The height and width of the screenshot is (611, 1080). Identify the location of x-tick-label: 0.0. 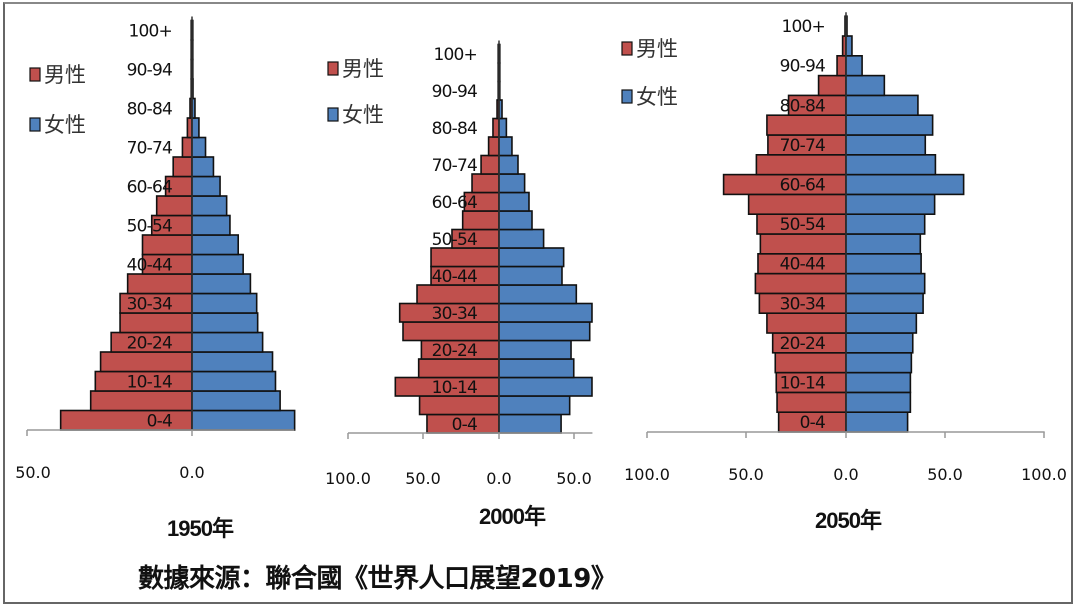
(845, 474).